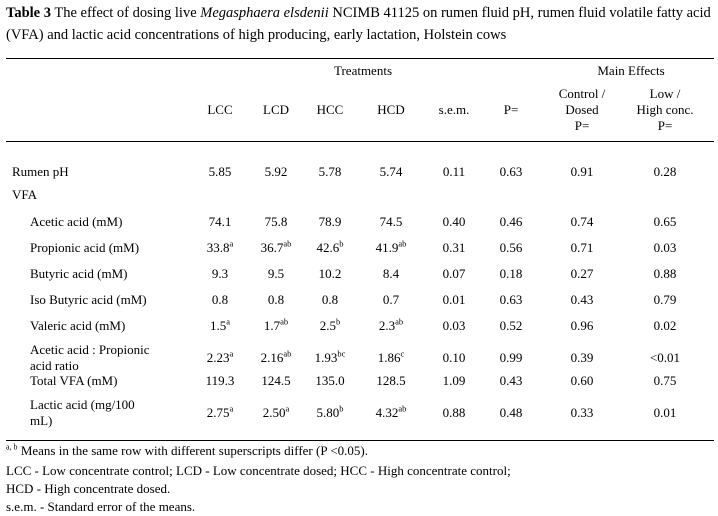 The width and height of the screenshot is (718, 516). I want to click on treatment-value: 10.2, so click(330, 274).